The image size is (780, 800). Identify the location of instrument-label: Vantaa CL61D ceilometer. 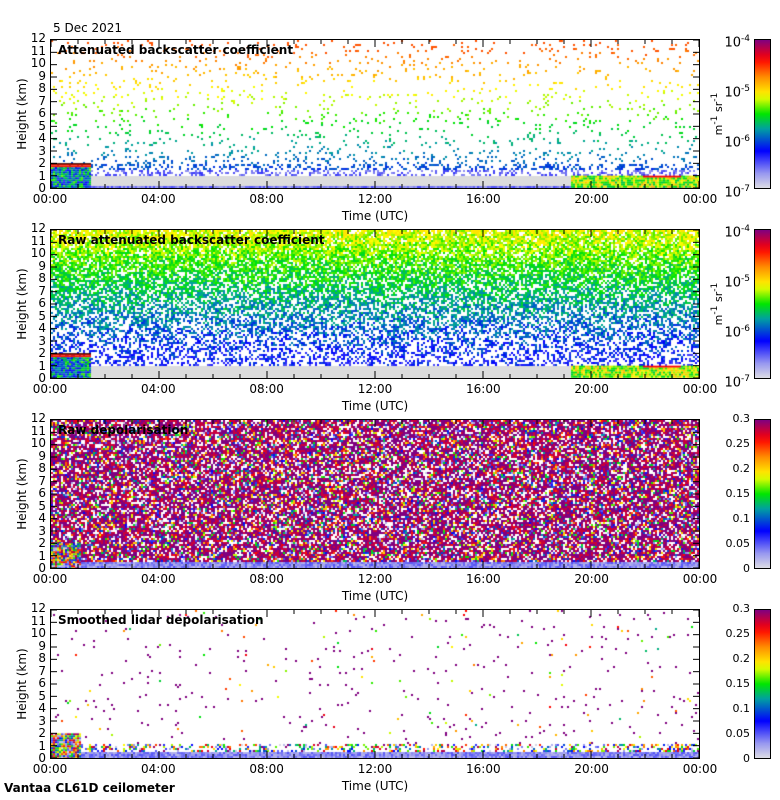
(89, 788).